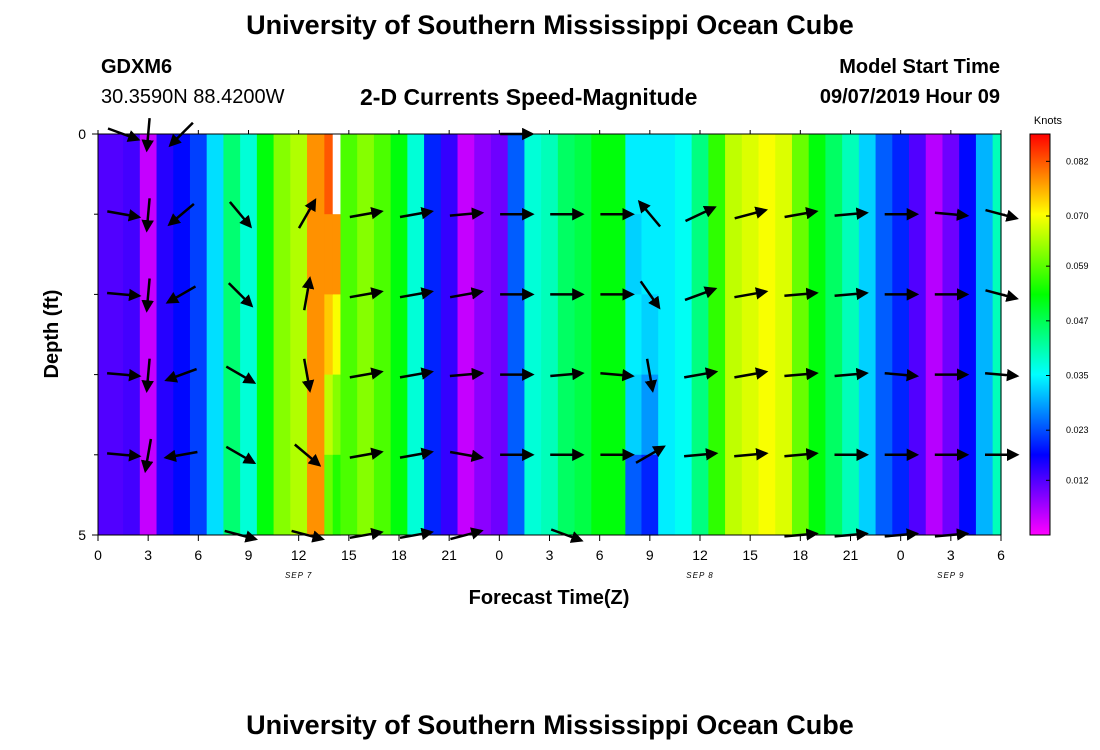 This screenshot has height=750, width=1100. I want to click on x-tick-label: 18, so click(399, 555).